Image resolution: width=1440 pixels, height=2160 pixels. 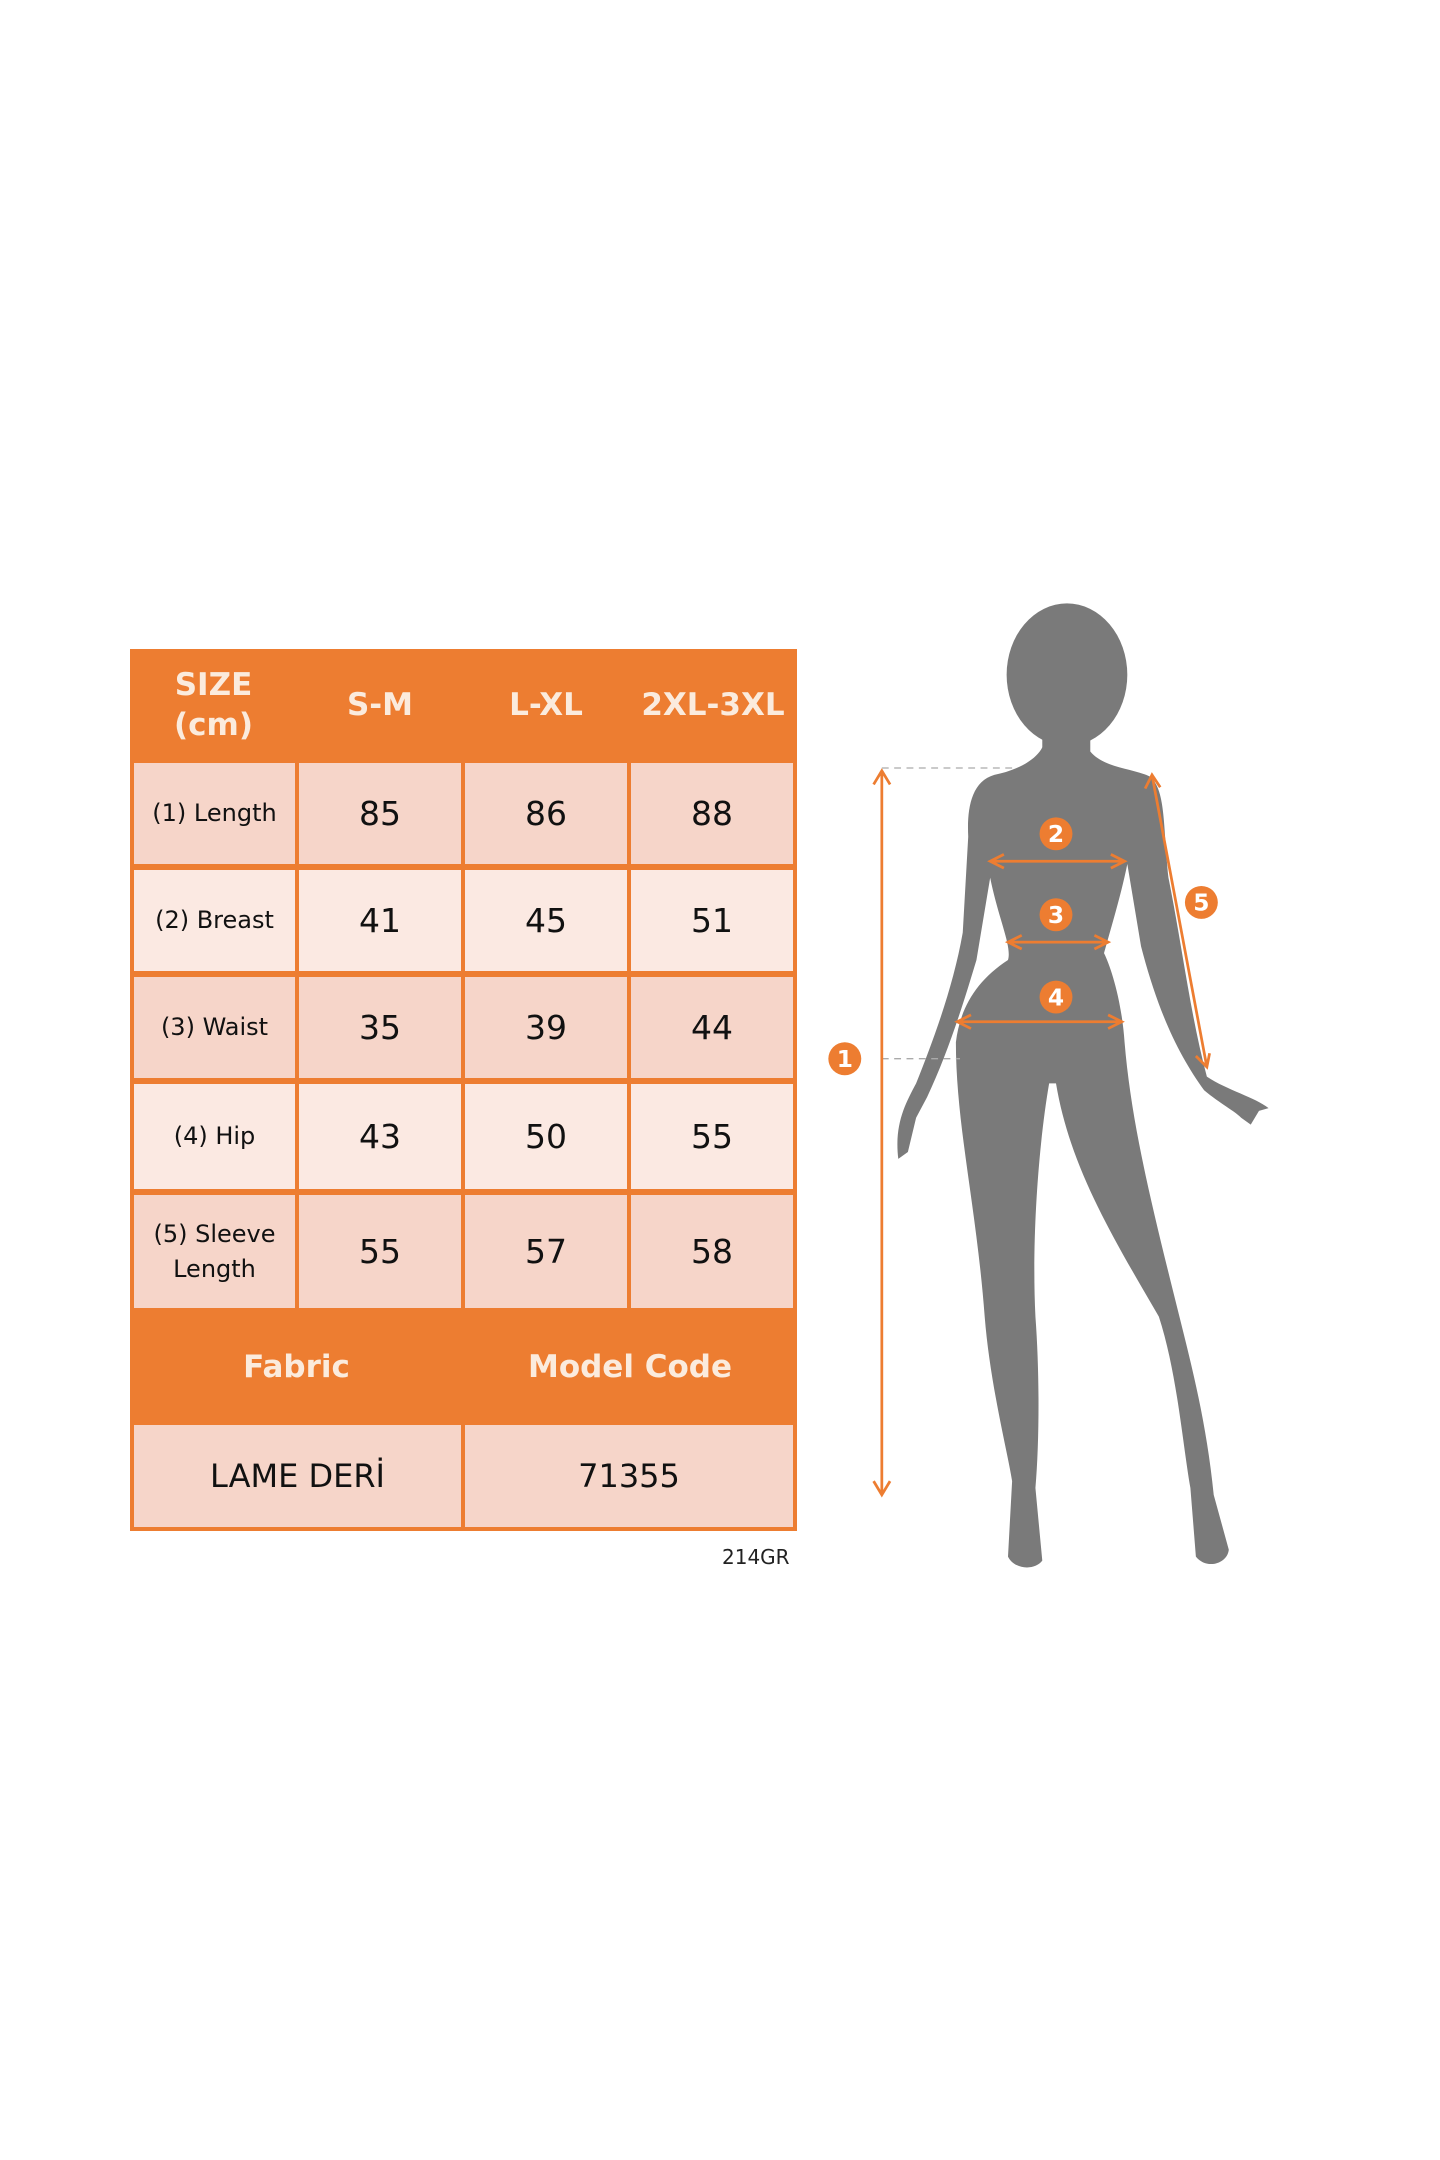 What do you see at coordinates (380, 704) in the screenshot?
I see `size-col-header: S-M` at bounding box center [380, 704].